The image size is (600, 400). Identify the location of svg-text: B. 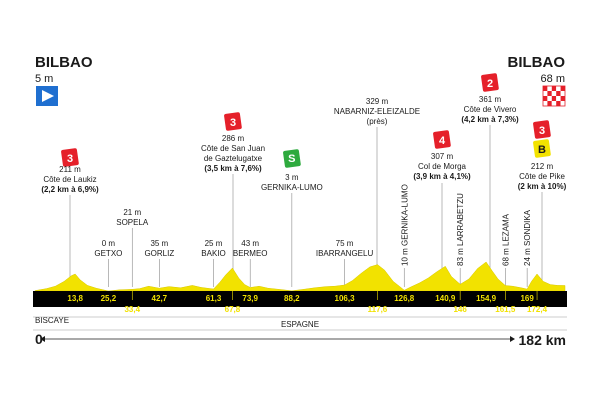
(542, 150).